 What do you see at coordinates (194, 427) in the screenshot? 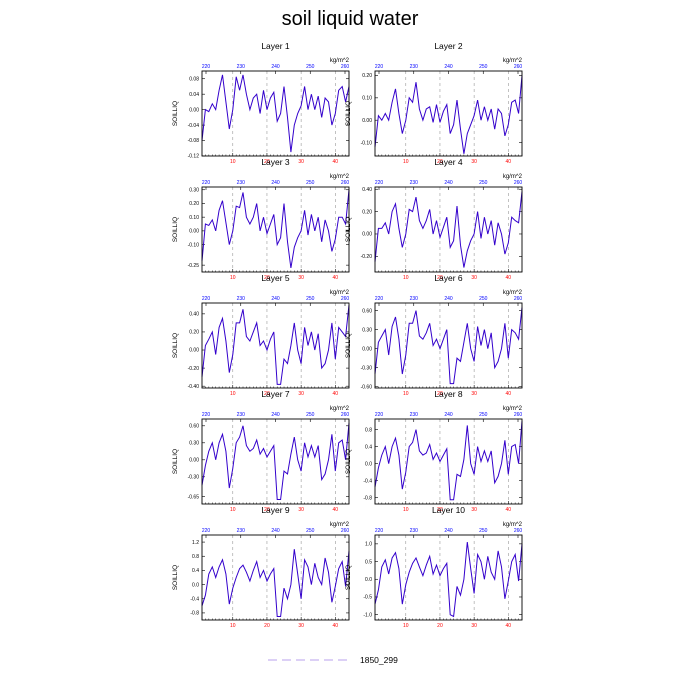
I see `y-tick-label: 0.60` at bounding box center [194, 427].